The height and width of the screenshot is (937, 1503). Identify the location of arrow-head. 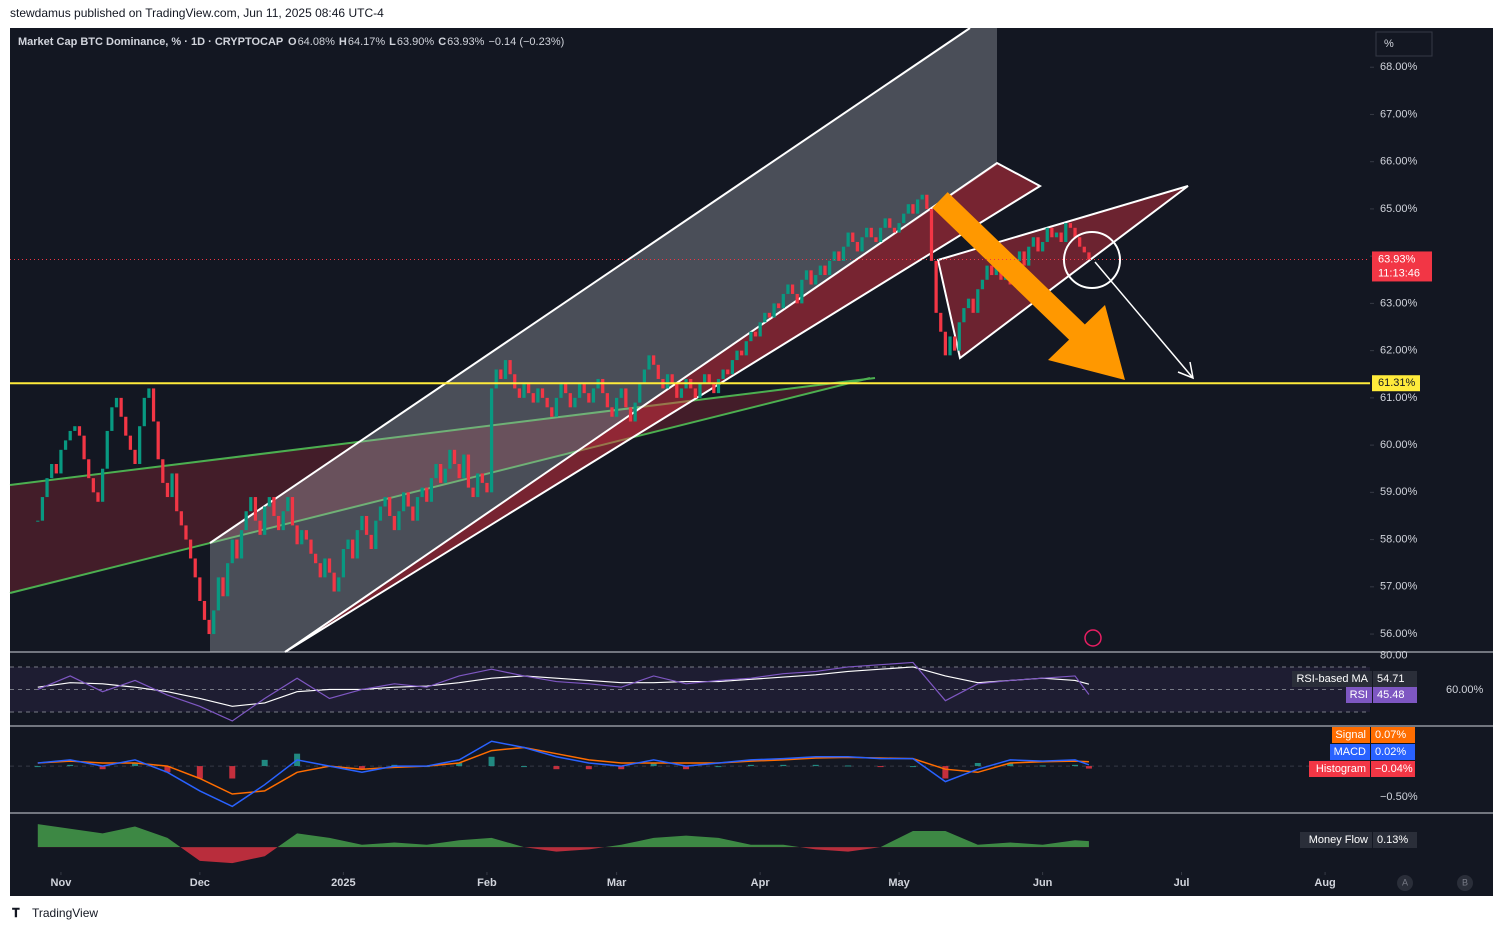
(1185, 370).